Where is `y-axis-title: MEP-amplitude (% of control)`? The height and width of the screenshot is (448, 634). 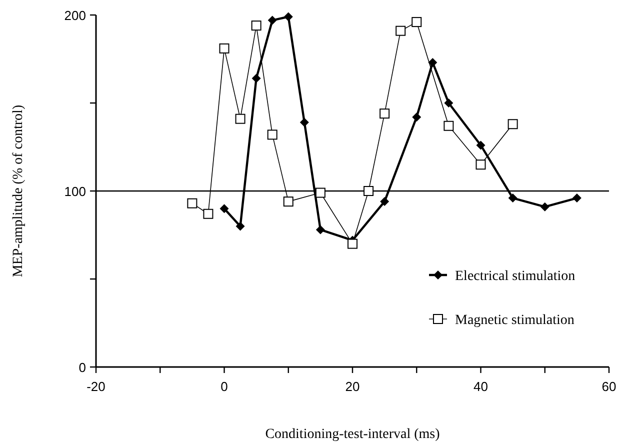
y-axis-title: MEP-amplitude (% of control) is located at coordinates (18, 191).